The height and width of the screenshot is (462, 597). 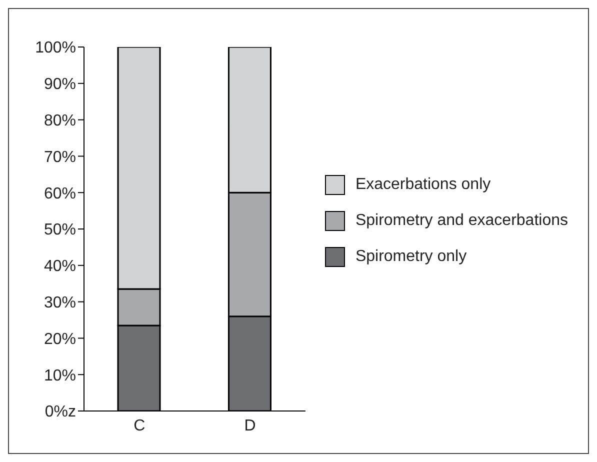 What do you see at coordinates (60, 230) in the screenshot?
I see `y-tick-label: 50%` at bounding box center [60, 230].